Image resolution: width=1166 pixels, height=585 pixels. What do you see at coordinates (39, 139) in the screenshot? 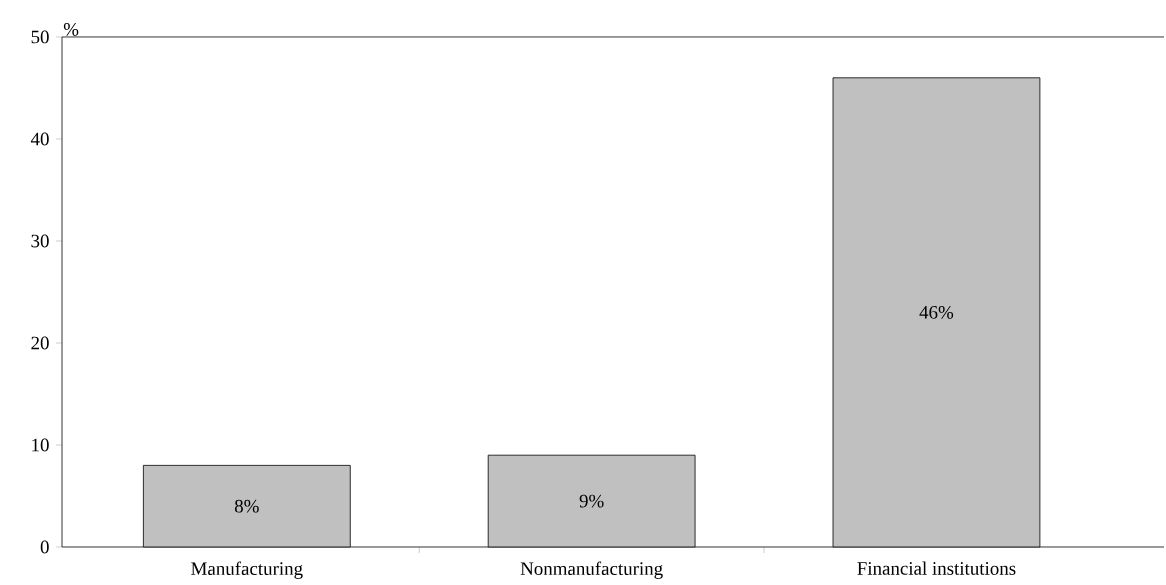
I see `y-tick-label: 40` at bounding box center [39, 139].